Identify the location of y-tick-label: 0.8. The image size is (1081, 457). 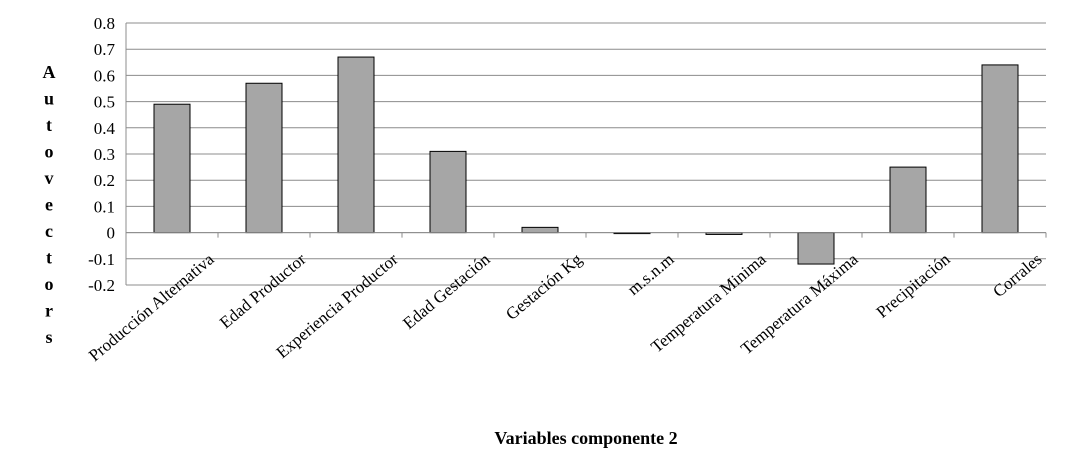
(104, 23).